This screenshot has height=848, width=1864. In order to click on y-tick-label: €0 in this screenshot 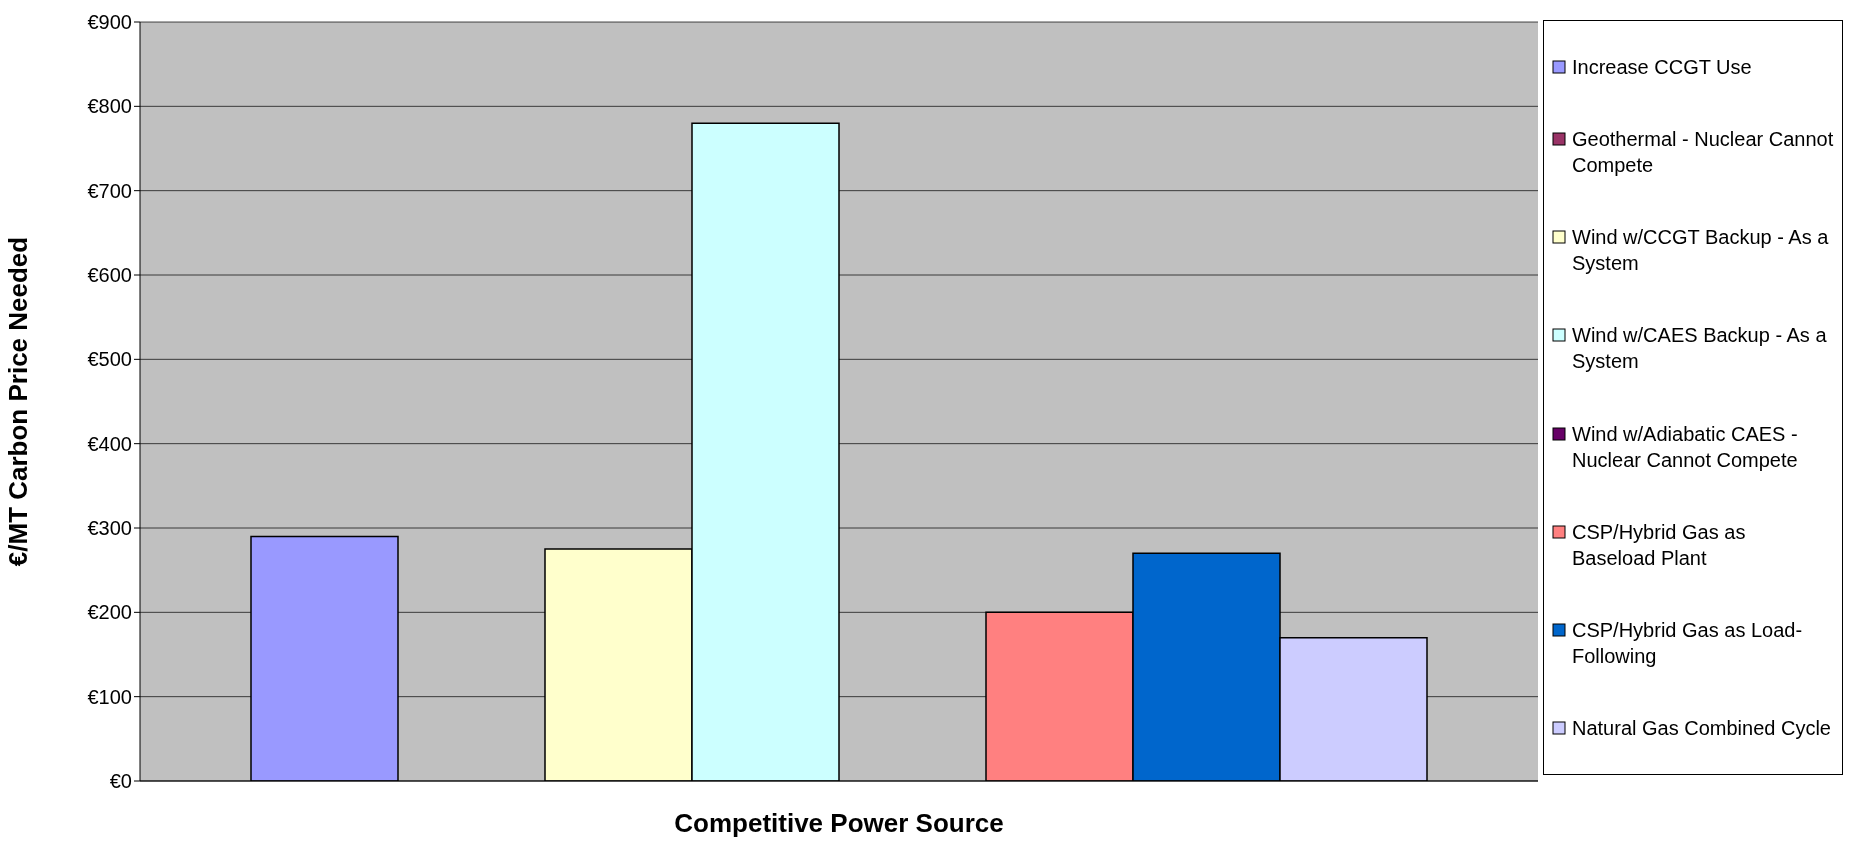, I will do `click(120, 781)`.